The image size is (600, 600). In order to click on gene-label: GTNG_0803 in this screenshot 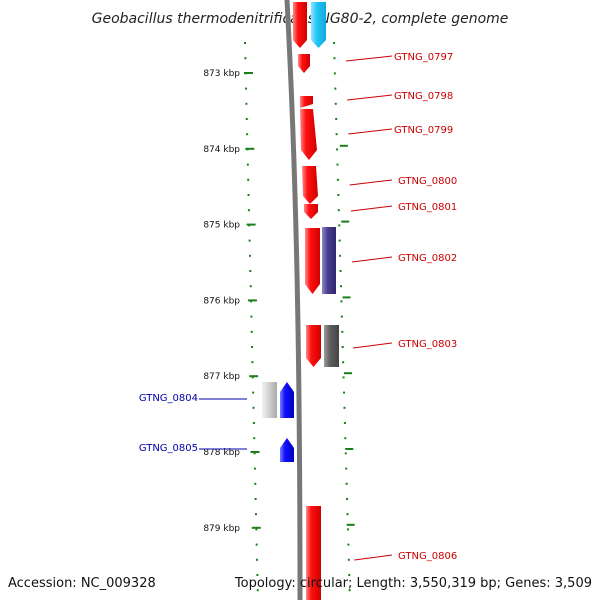, I will do `click(427, 344)`.